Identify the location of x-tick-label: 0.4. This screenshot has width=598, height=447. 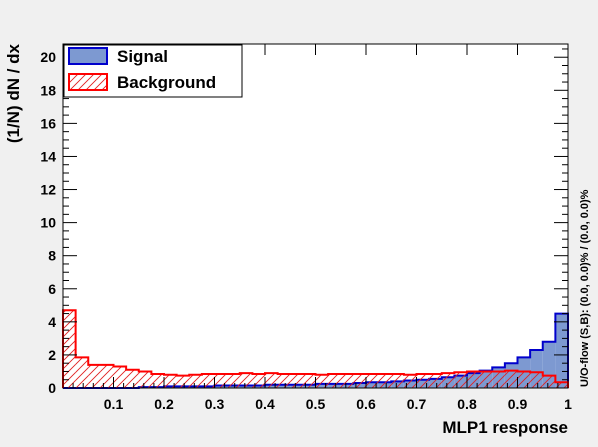
(265, 404).